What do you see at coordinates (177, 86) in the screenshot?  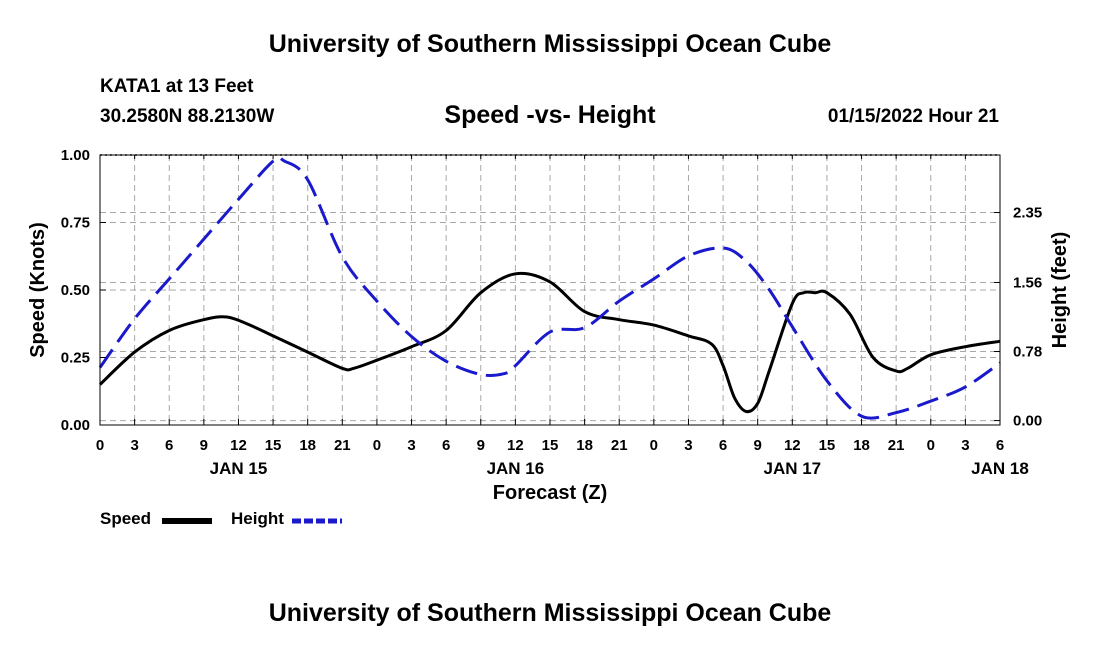 I see `station-name: KATA1 at 13 Feet` at bounding box center [177, 86].